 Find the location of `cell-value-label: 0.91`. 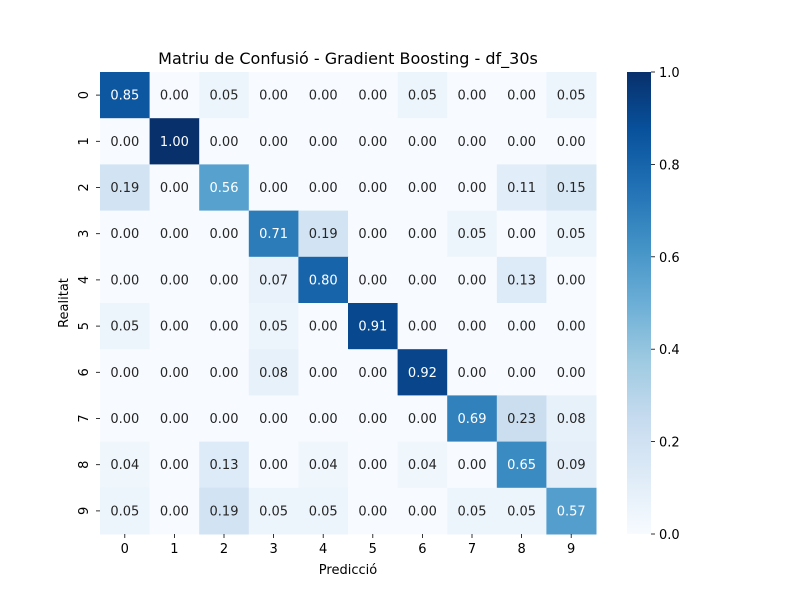

cell-value-label: 0.91 is located at coordinates (372, 327).